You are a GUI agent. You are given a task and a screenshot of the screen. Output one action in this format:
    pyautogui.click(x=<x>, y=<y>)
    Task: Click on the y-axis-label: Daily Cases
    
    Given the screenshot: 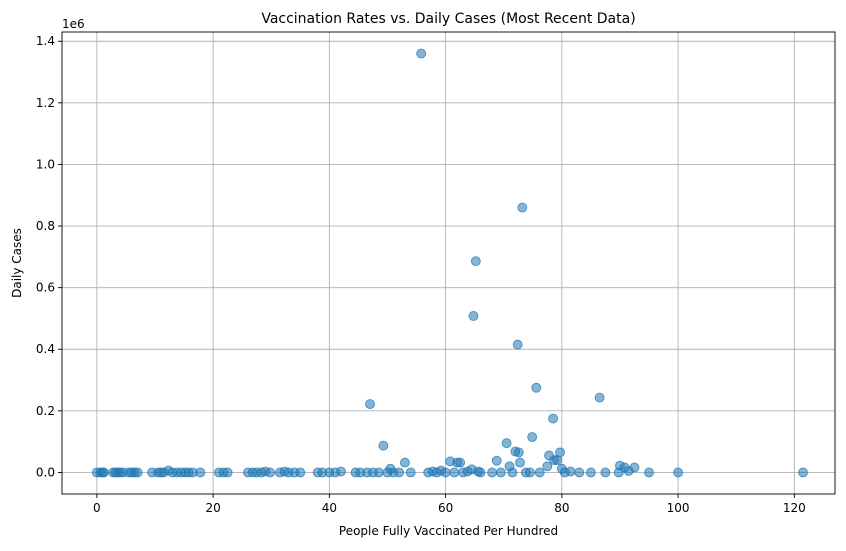 What is the action you would take?
    pyautogui.click(x=17, y=263)
    